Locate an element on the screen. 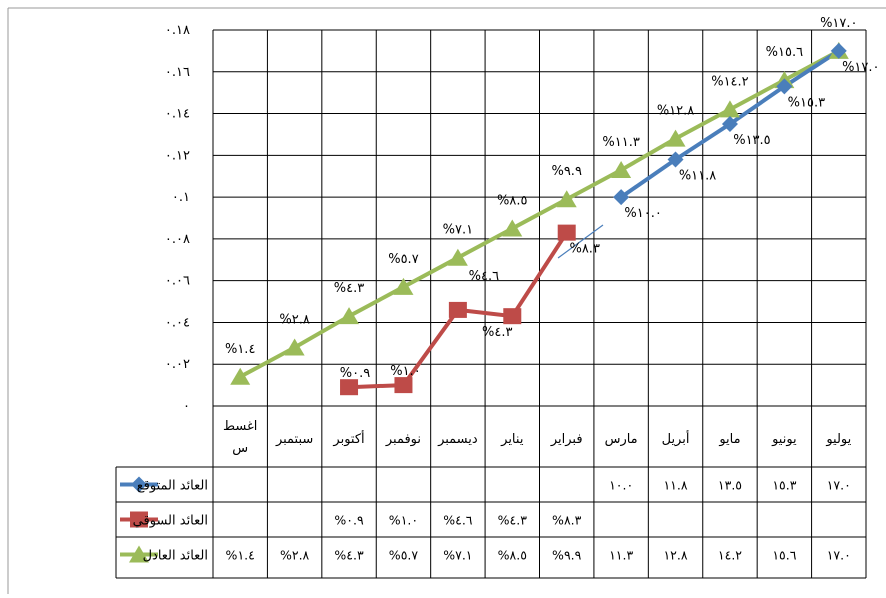 Image resolution: width=886 pixels, height=598 pixels. data-label: %١٢.٨ is located at coordinates (675, 111).